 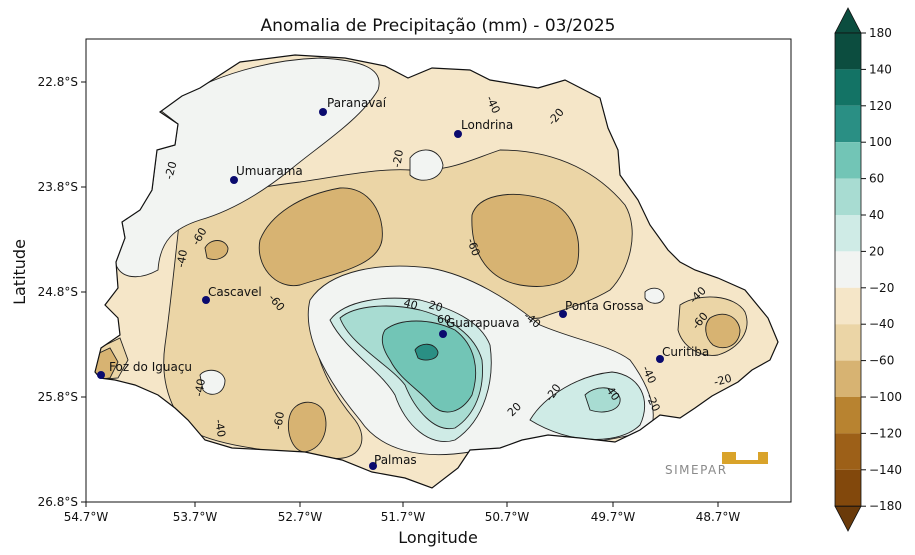 What do you see at coordinates (604, 306) in the screenshot?
I see `city-label-ponta-grossa: Ponta Grossa` at bounding box center [604, 306].